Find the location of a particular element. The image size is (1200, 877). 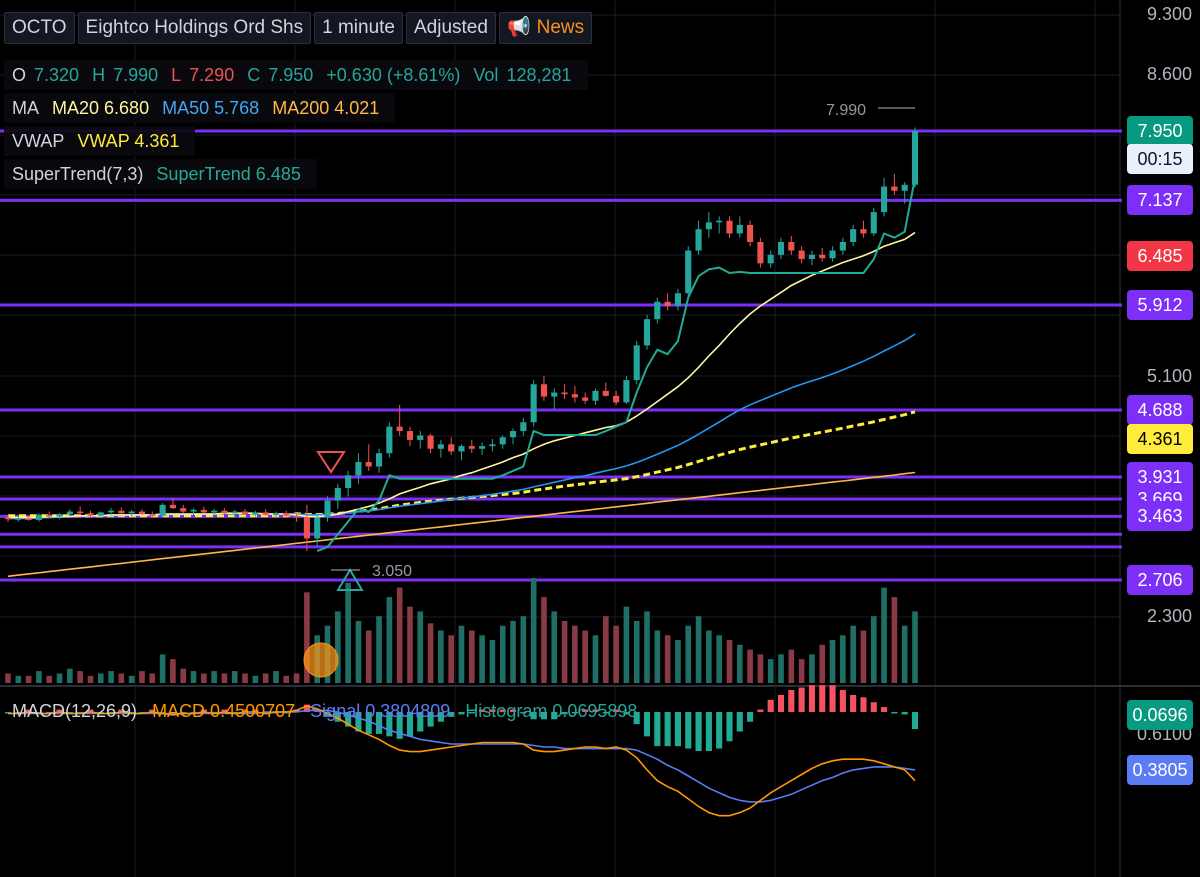

vwap-legend-row: VWAP VWAP 4.361 is located at coordinates (100, 141).